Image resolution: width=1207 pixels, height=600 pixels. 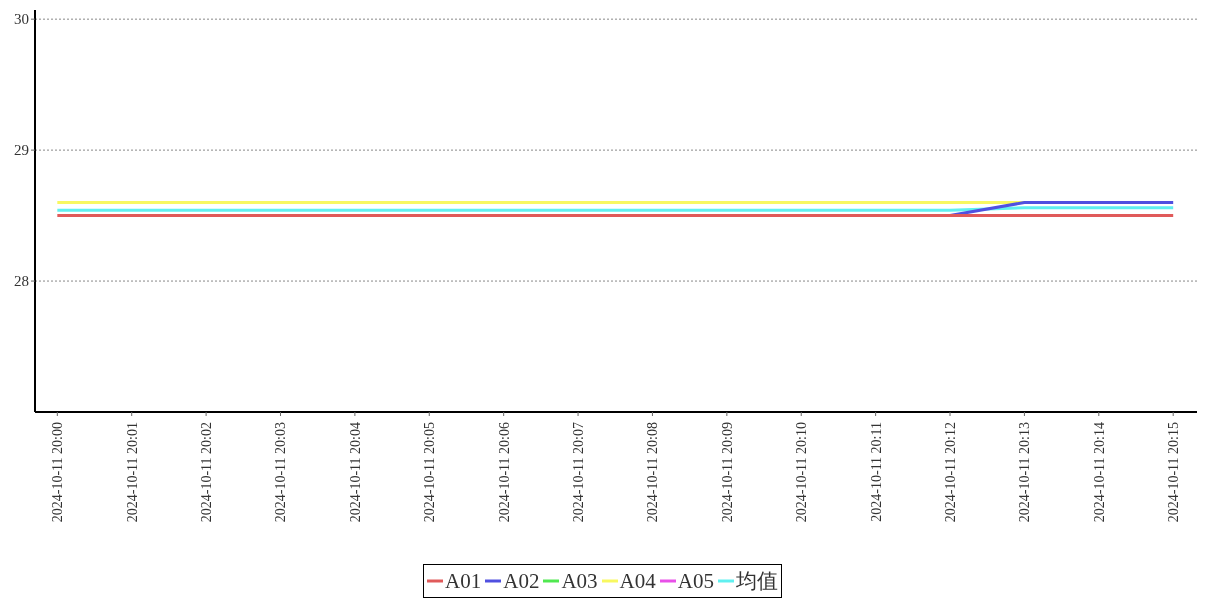 I want to click on x-tick-label: 2024-10-11 20:08, so click(x=653, y=472).